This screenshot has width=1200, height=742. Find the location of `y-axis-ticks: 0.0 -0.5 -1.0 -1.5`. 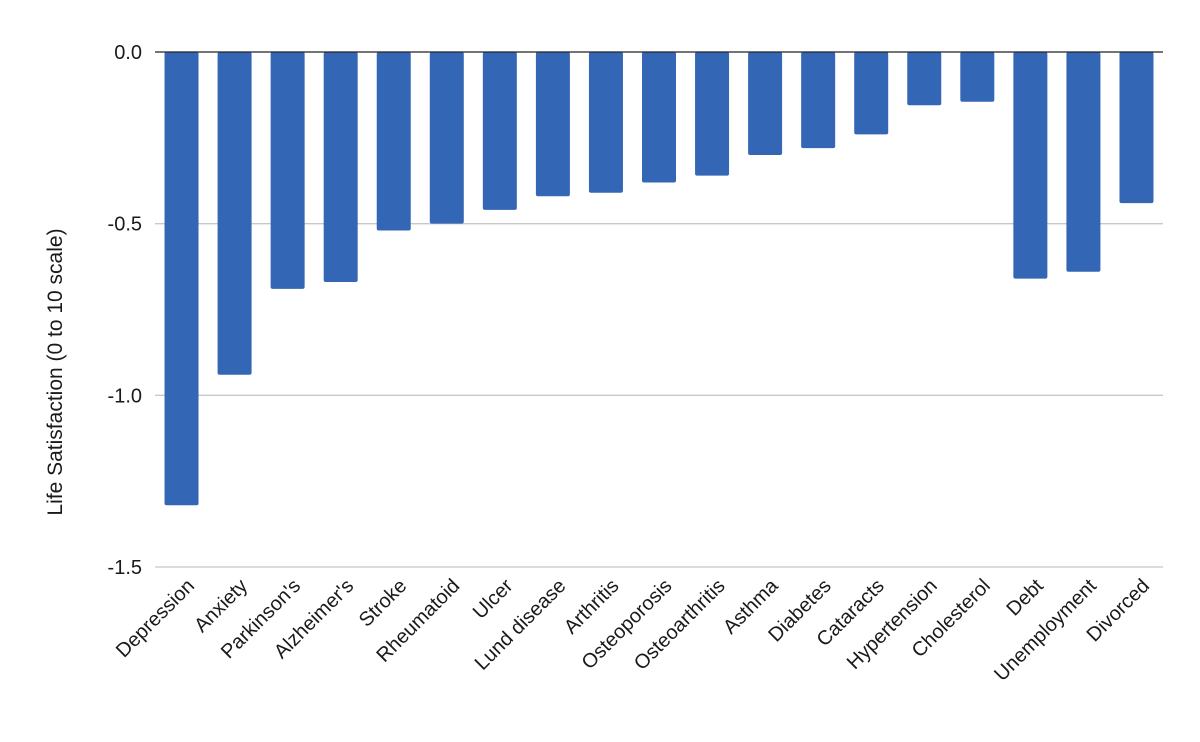

y-axis-ticks: 0.0 -0.5 -1.0 -1.5 is located at coordinates (125, 310).